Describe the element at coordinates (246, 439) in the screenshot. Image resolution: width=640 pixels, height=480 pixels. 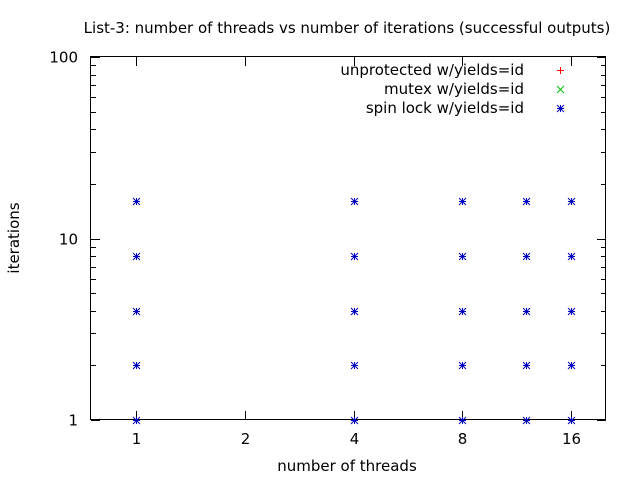
I see `x-tick-label: 2` at that location.